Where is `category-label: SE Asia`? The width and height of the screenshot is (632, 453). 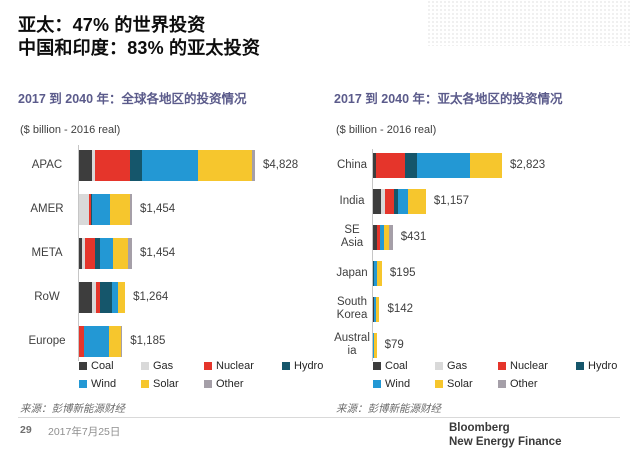
category-label: SE Asia is located at coordinates (352, 236).